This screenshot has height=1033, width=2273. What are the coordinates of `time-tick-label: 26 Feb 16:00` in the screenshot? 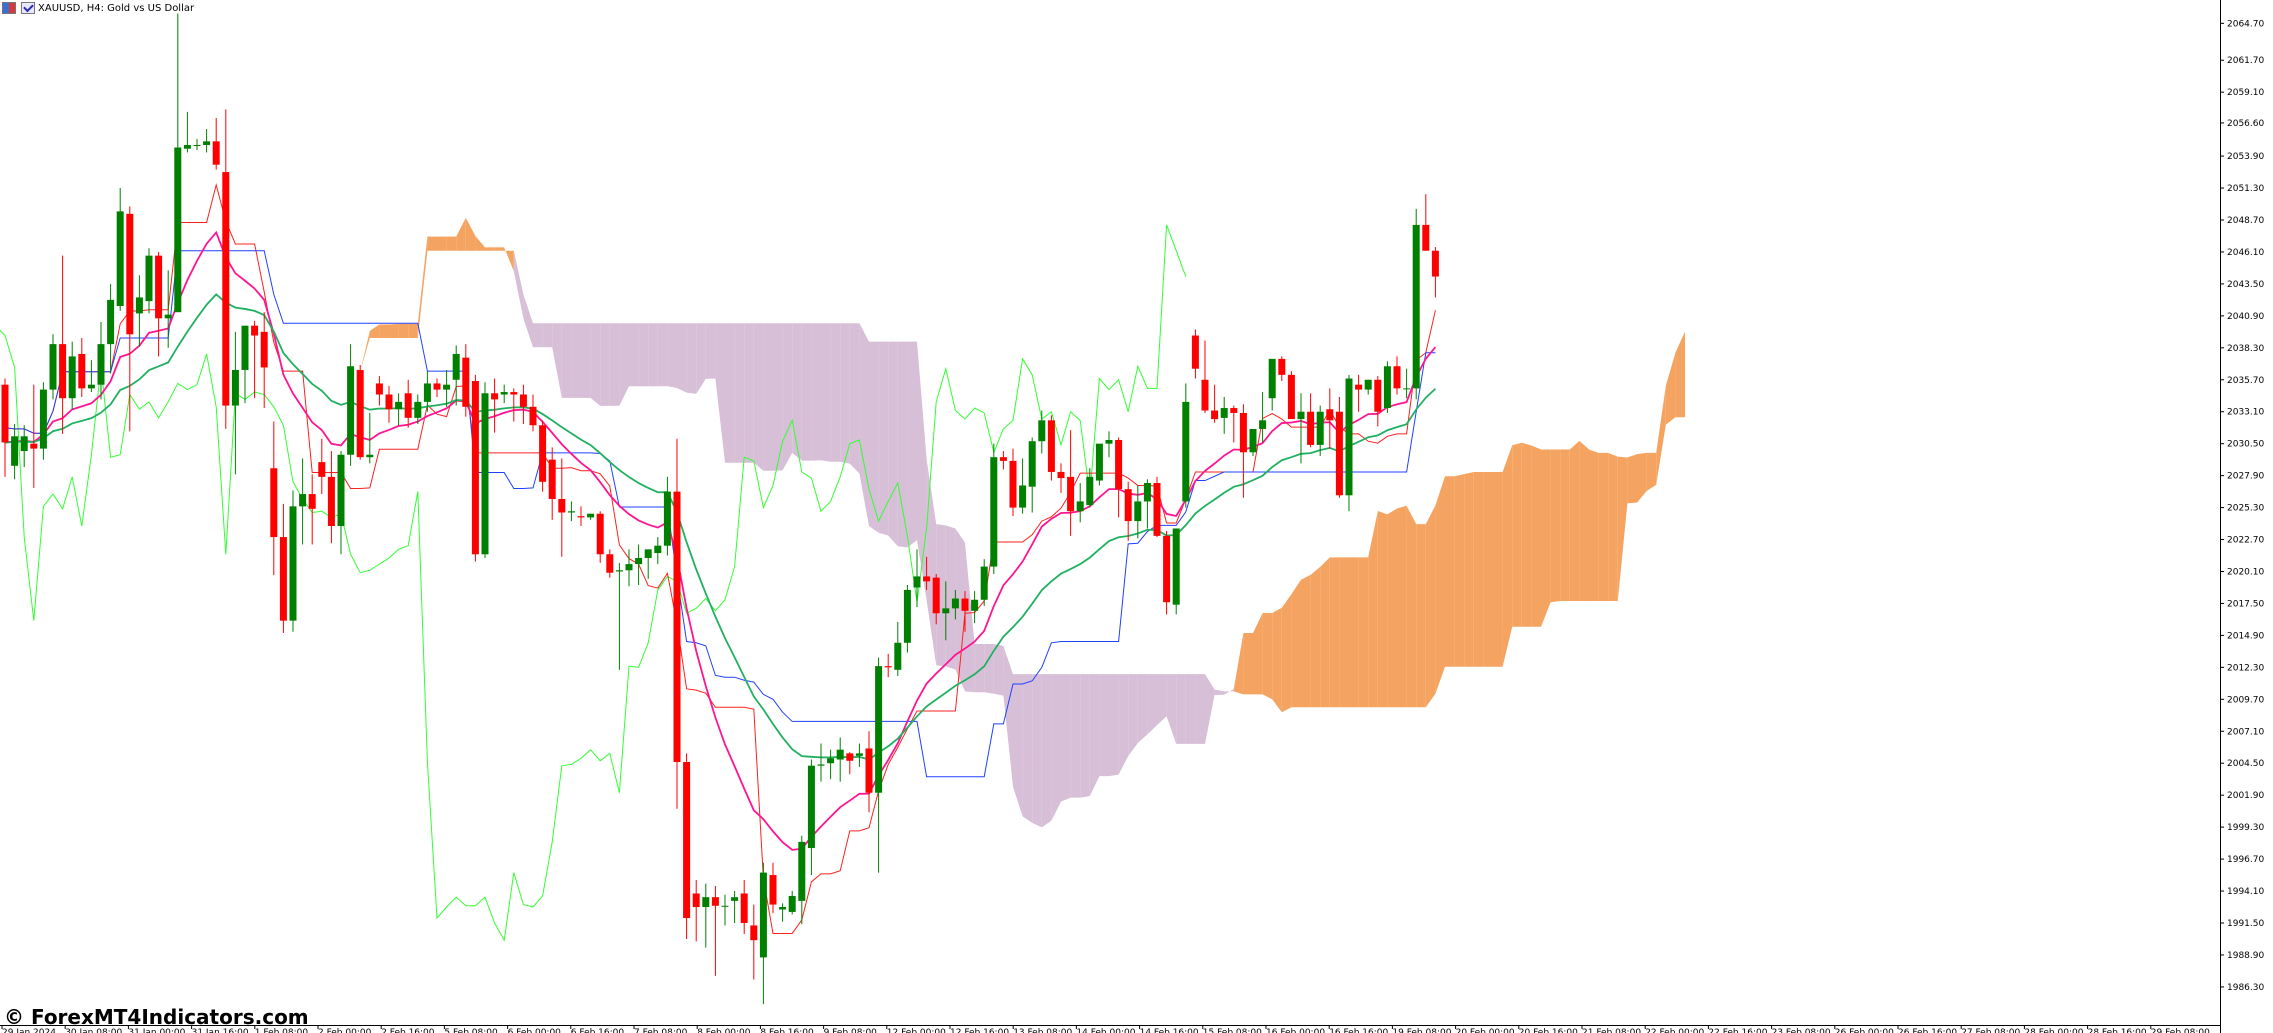 It's located at (1927, 1030).